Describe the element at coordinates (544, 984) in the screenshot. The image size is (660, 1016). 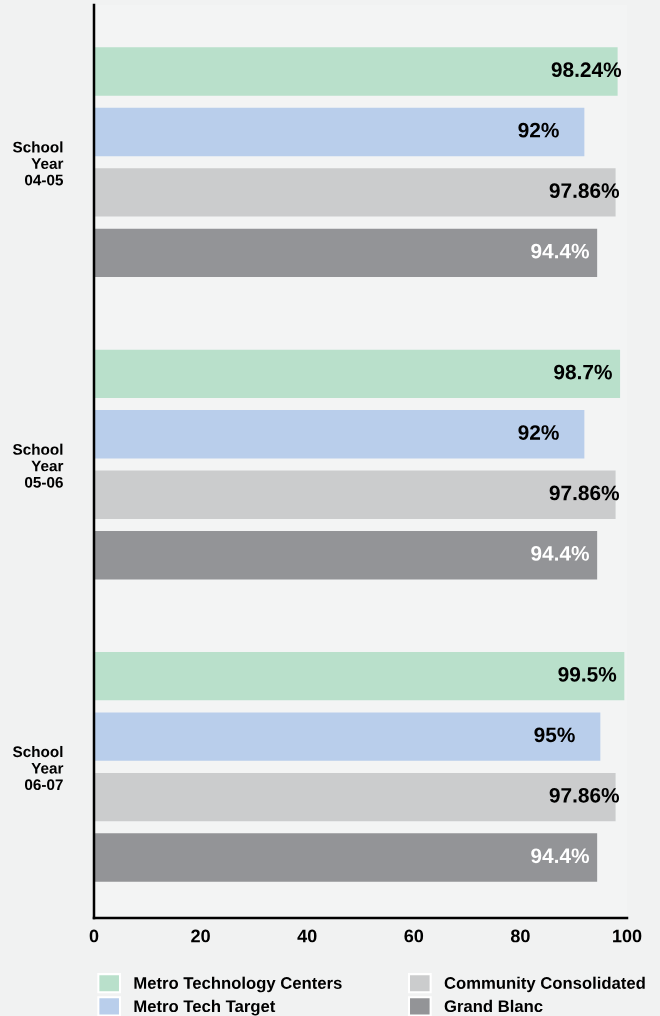
I see `legend-label: Community Consolidated` at that location.